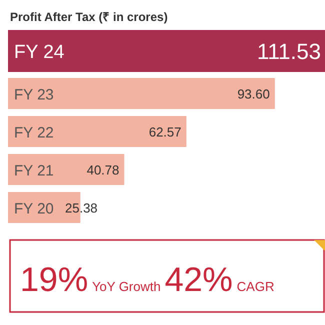 The height and width of the screenshot is (325, 325). I want to click on text: 19%, so click(54, 280).